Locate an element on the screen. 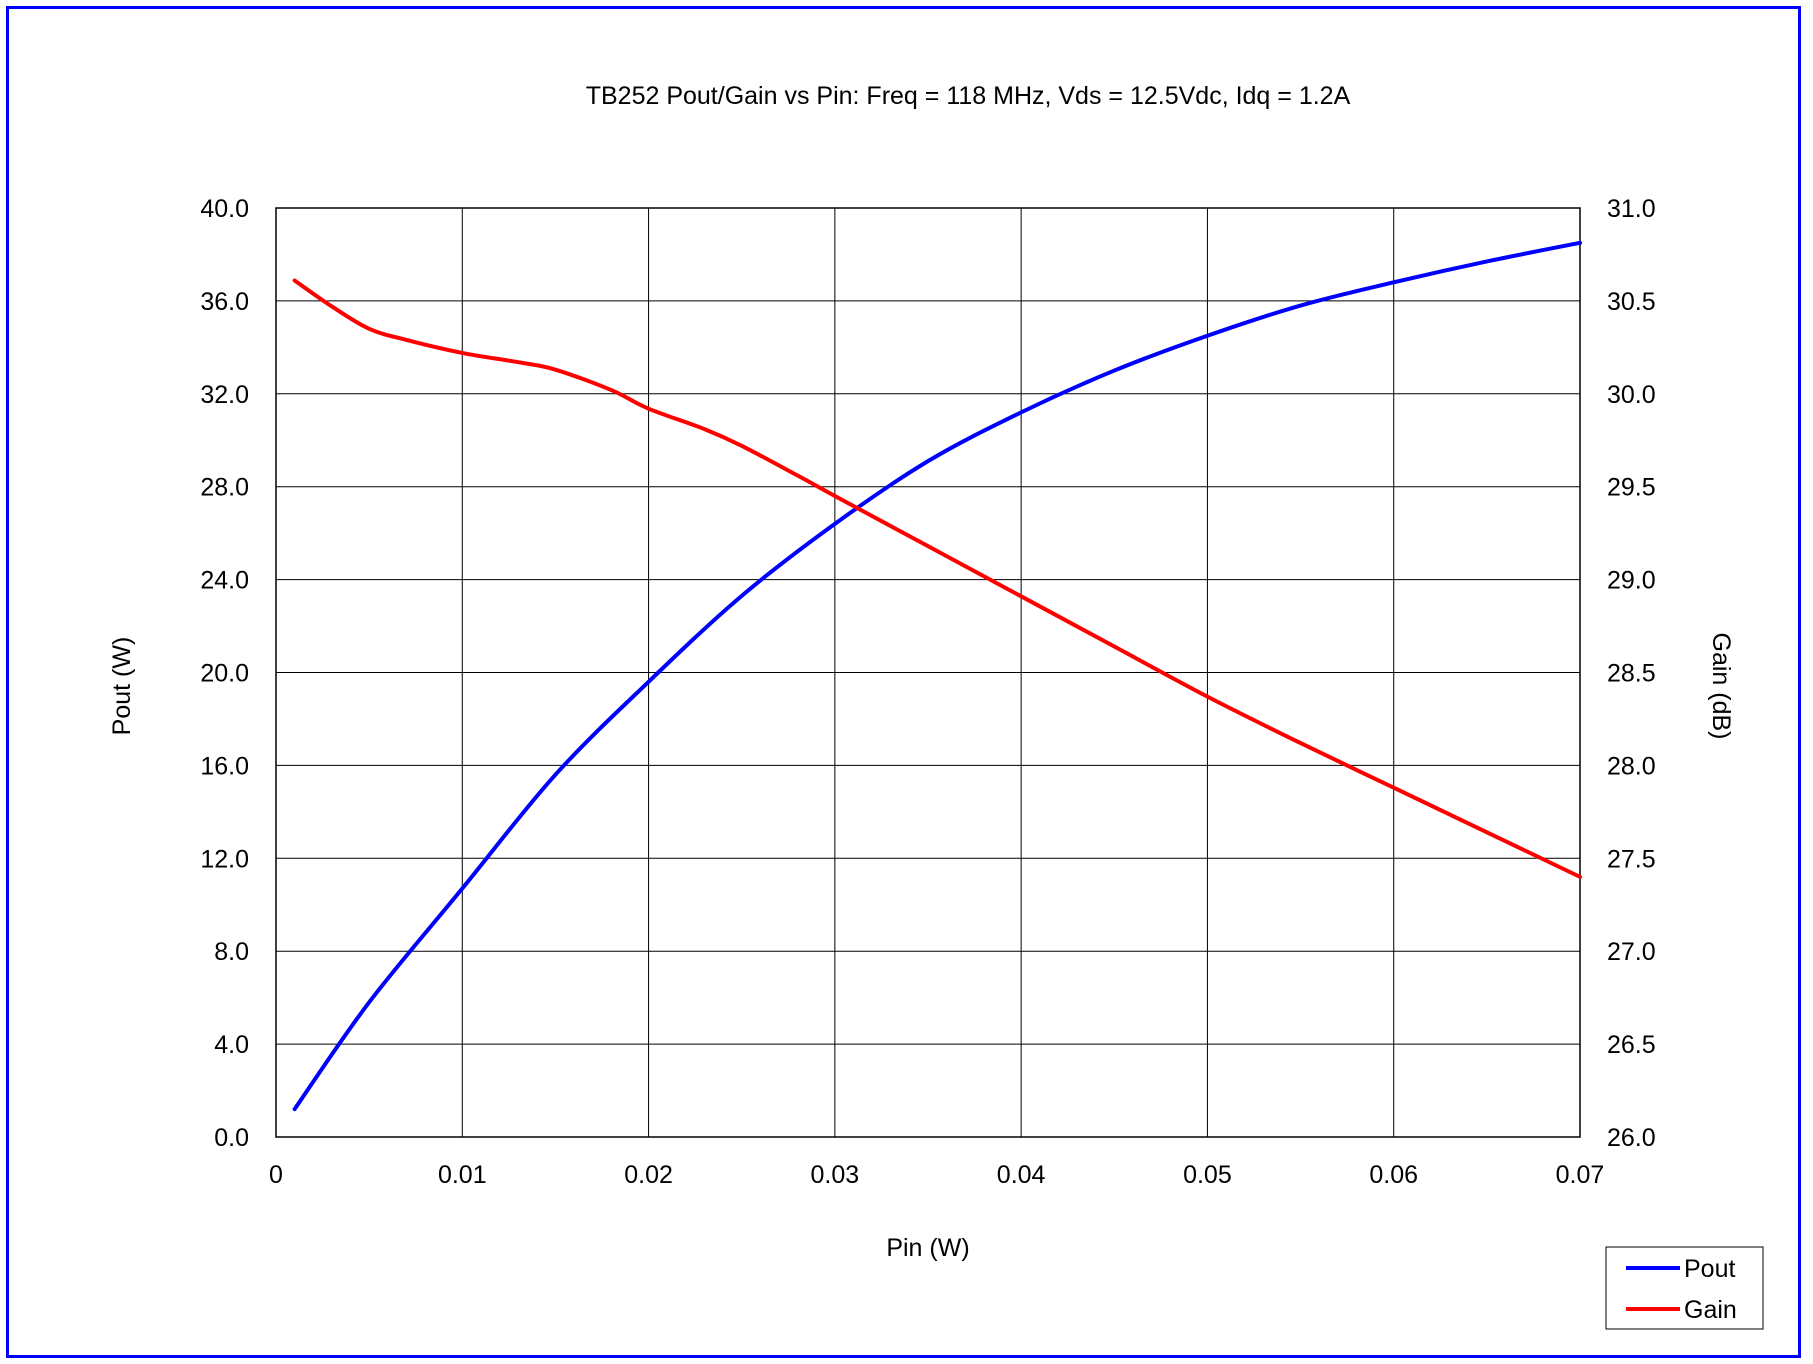  x-tick-labels: 0 0.01 0.02 0.03 0.04 0.05 0.06 0.07 is located at coordinates (936, 1175).